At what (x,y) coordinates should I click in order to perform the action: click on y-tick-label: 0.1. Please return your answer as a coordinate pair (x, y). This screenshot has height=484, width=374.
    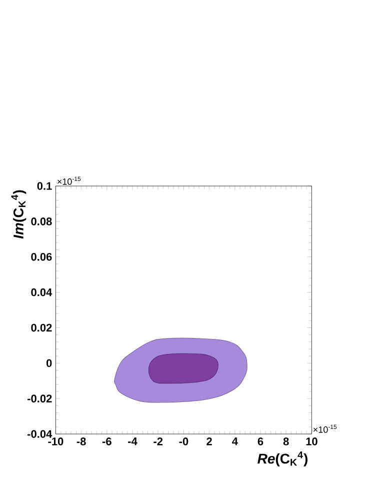
    Looking at the image, I should click on (44, 186).